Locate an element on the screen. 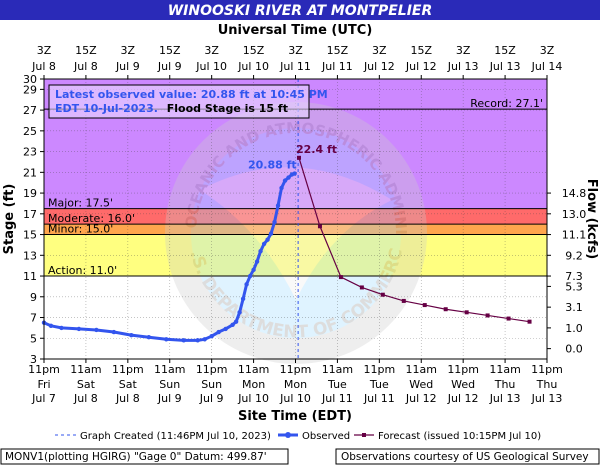 Image resolution: width=600 pixels, height=465 pixels. flow-tick-label: 13.0 is located at coordinates (574, 214).